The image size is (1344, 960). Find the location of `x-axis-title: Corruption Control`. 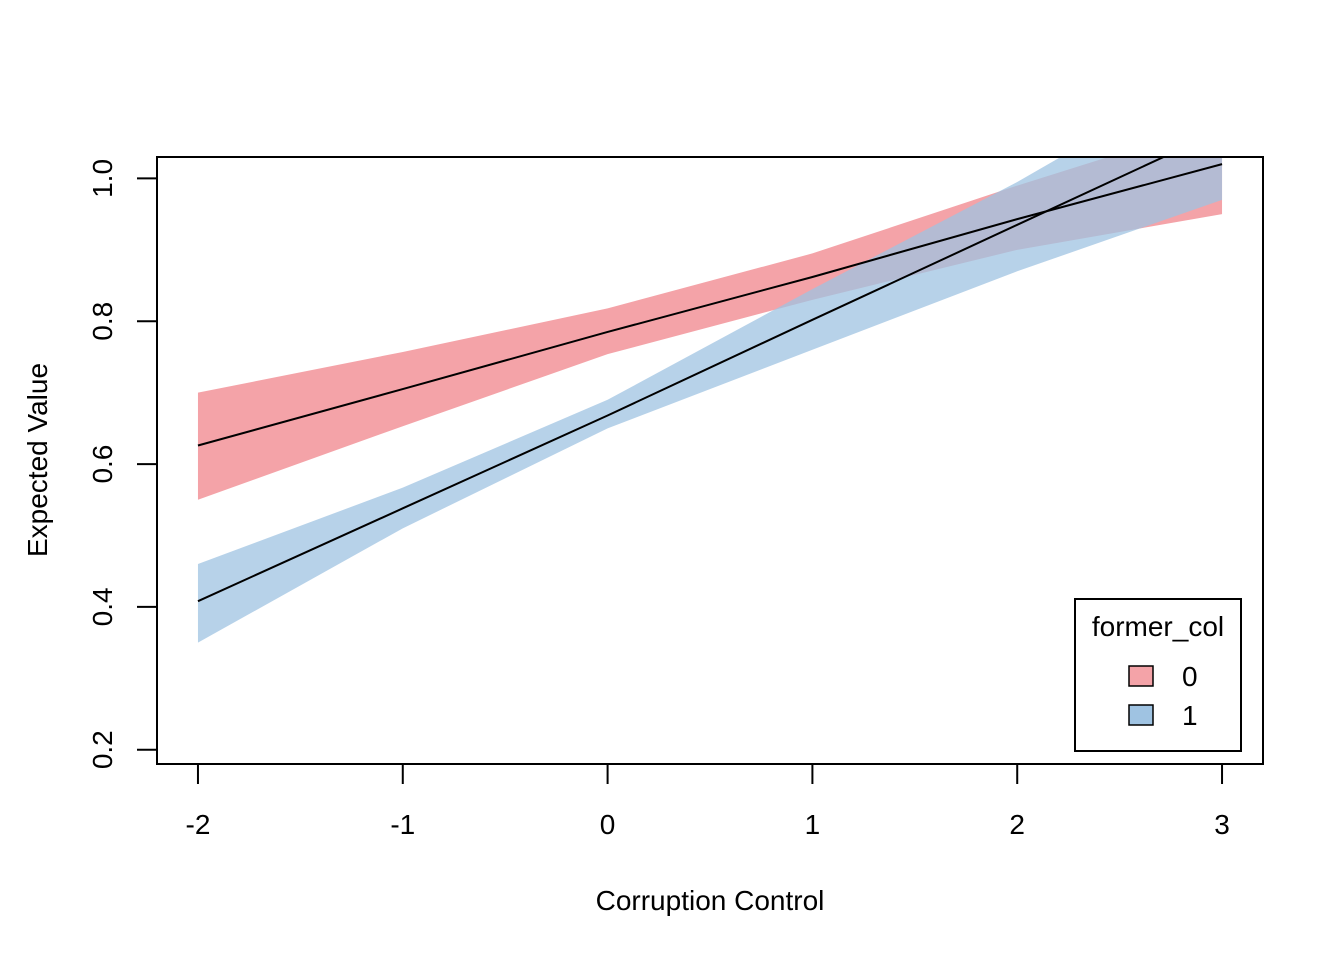

x-axis-title: Corruption Control is located at coordinates (710, 900).